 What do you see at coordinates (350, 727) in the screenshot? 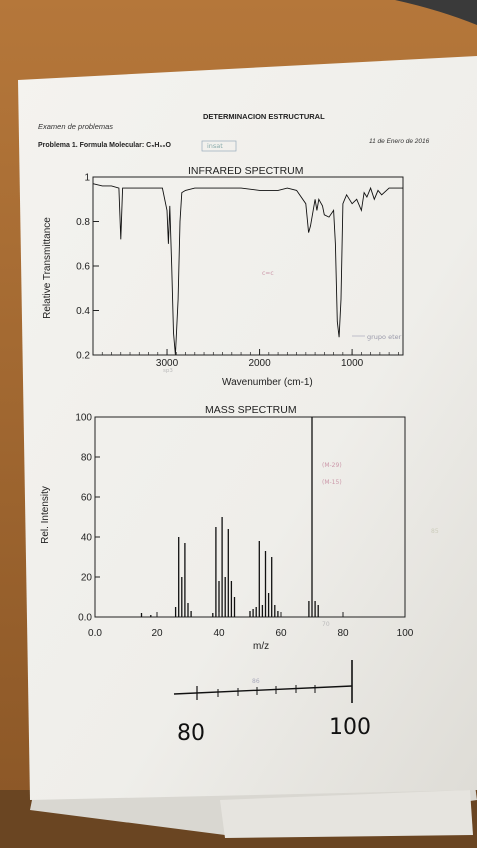
I see `ruler-label-right: 100` at bounding box center [350, 727].